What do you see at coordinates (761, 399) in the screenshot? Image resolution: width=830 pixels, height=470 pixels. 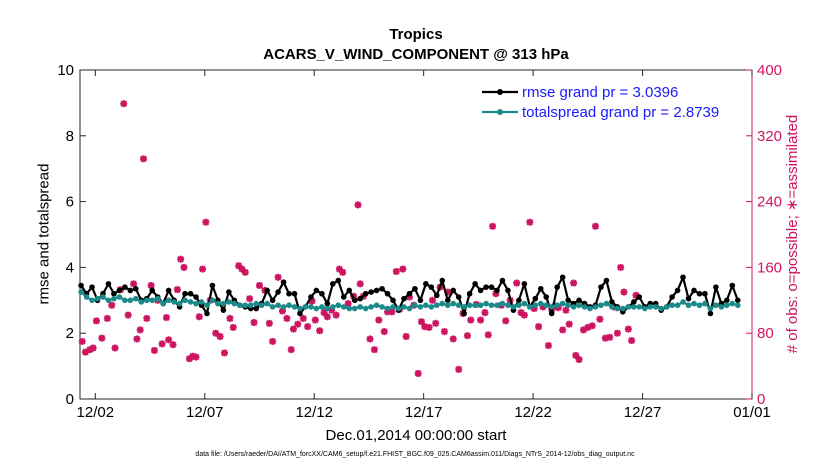 I see `y-right-tick-label: 0` at bounding box center [761, 399].